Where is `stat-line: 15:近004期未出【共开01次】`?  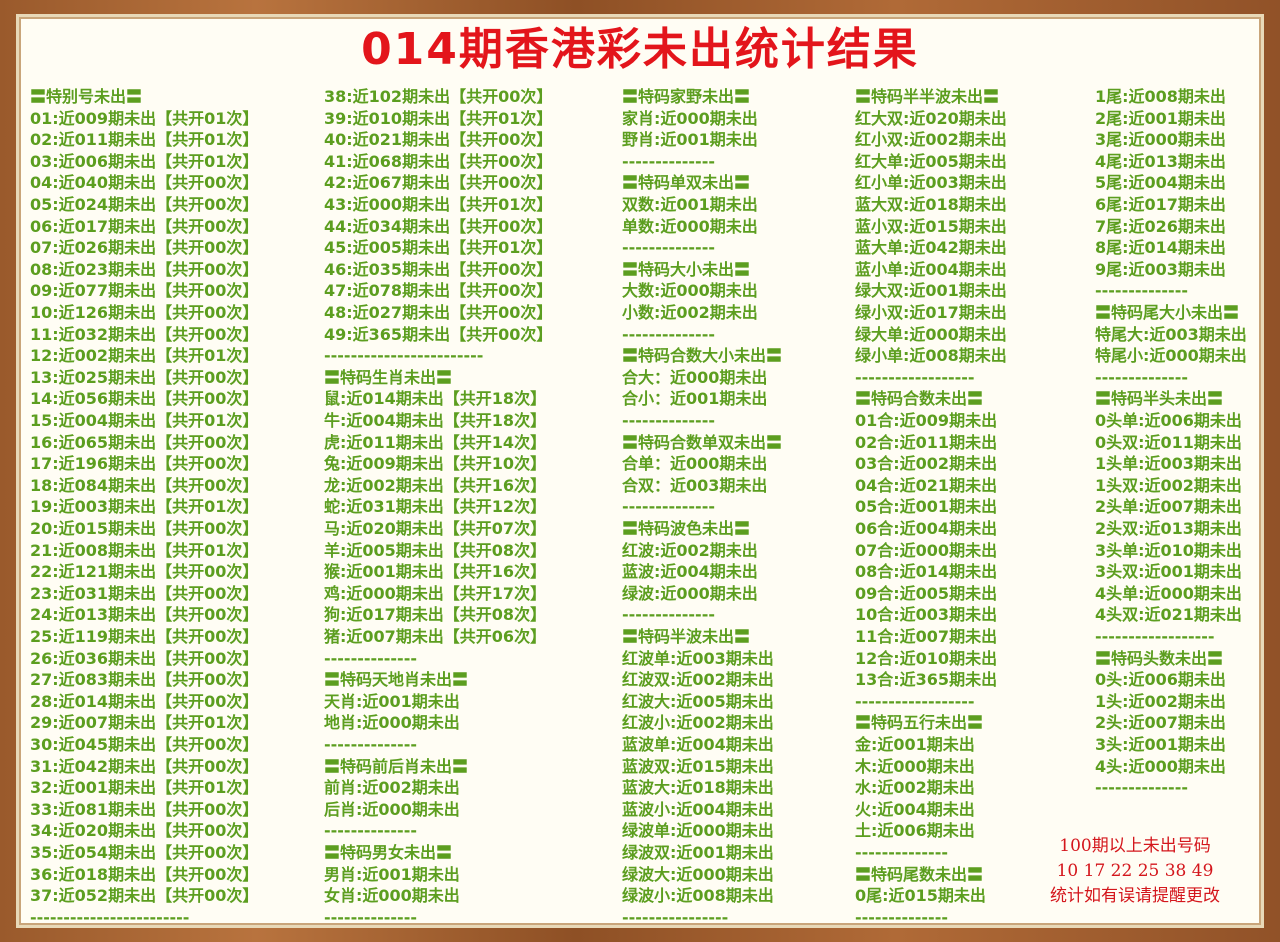
stat-line: 15:近004期未出【共开01次】 is located at coordinates (144, 420).